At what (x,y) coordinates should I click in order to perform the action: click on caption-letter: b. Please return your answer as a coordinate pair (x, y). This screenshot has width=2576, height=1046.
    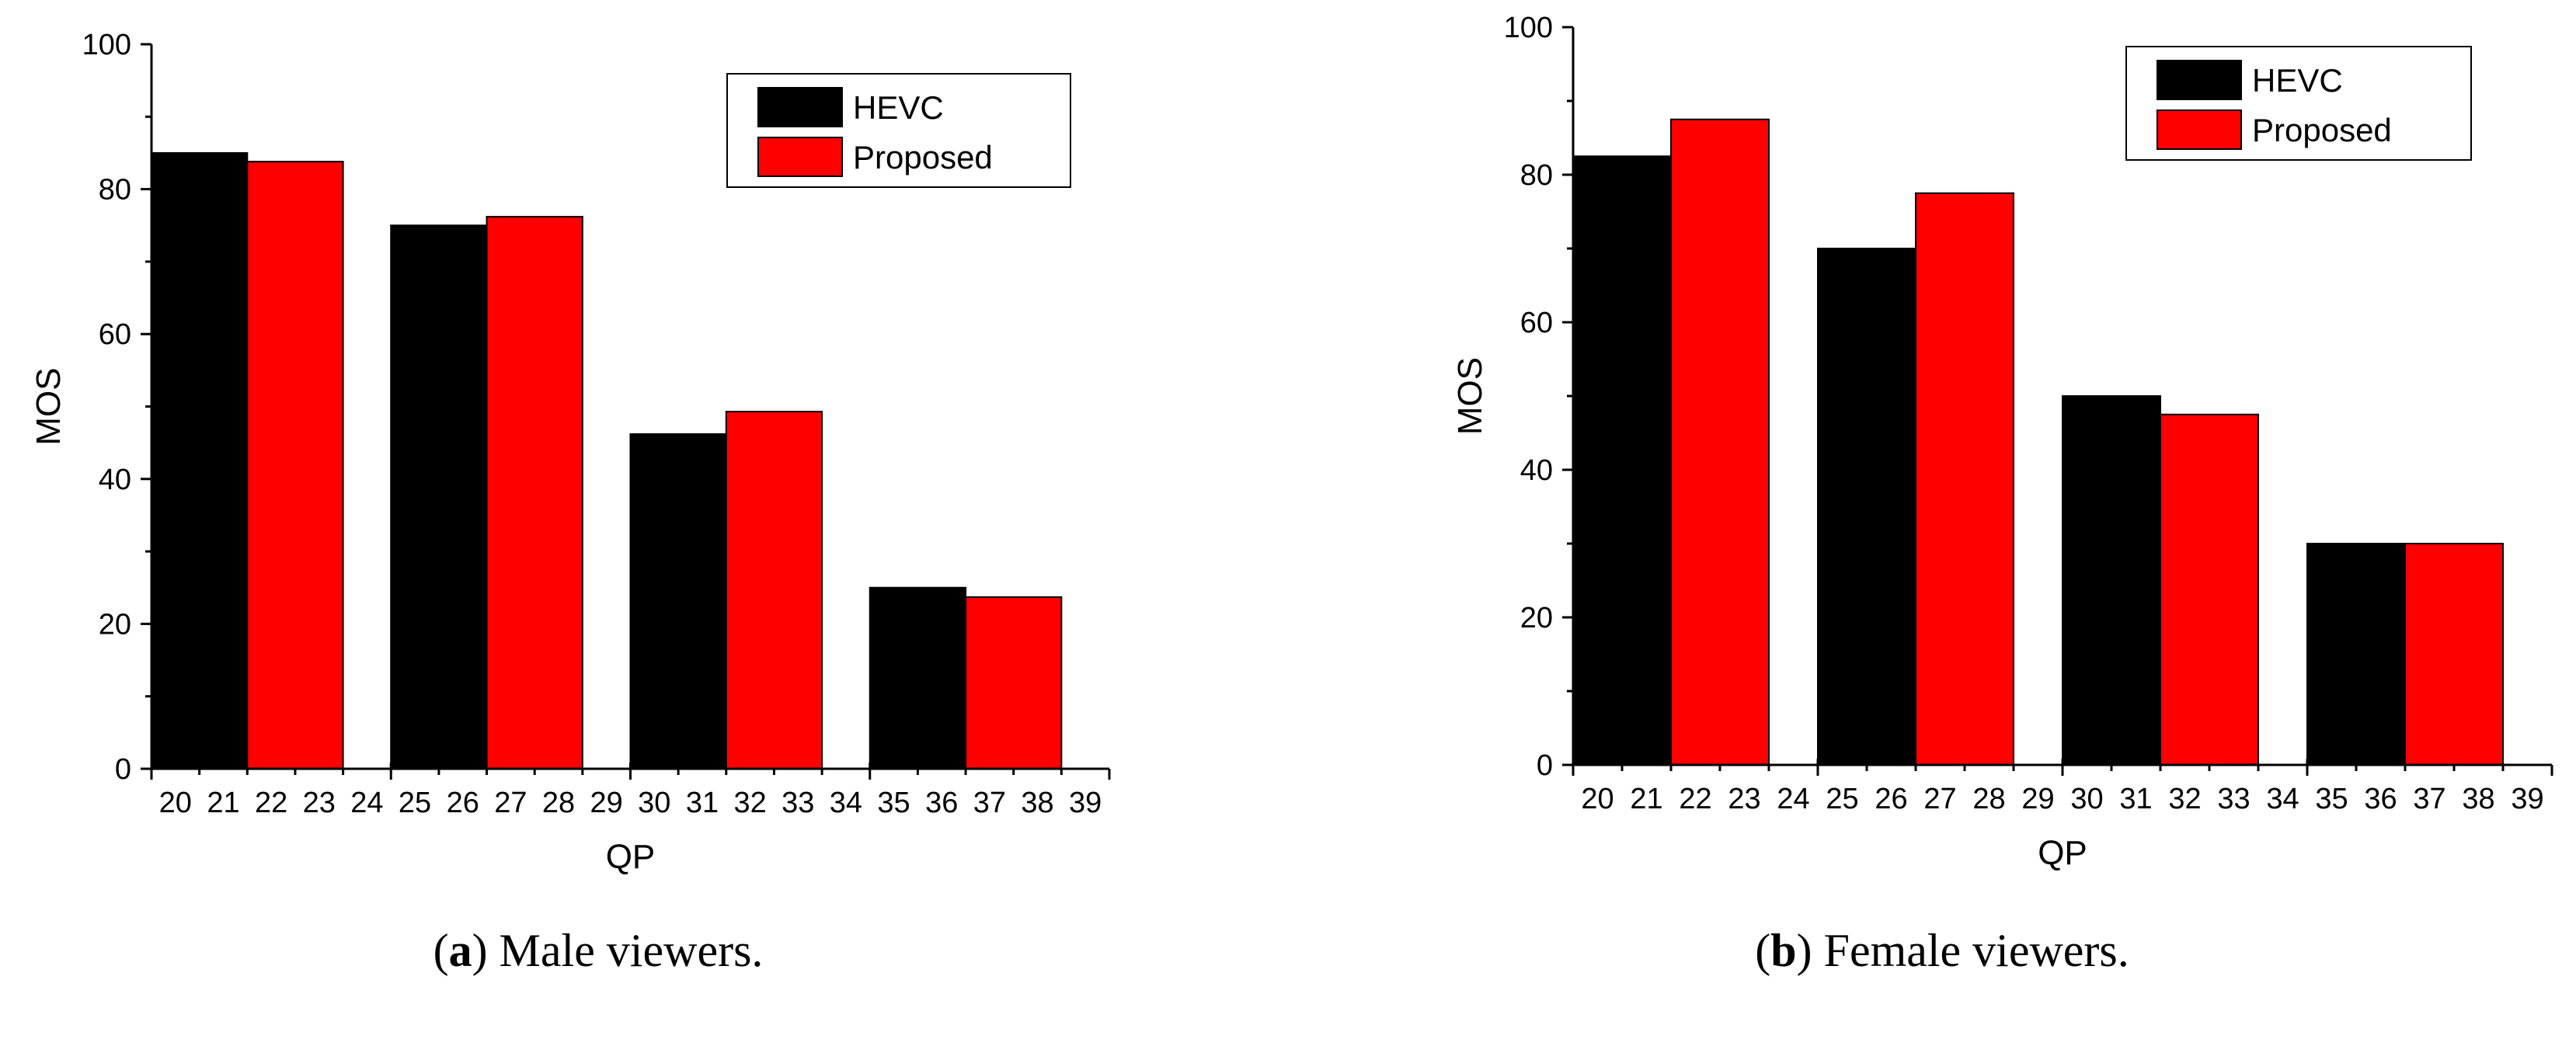
    Looking at the image, I should click on (1784, 951).